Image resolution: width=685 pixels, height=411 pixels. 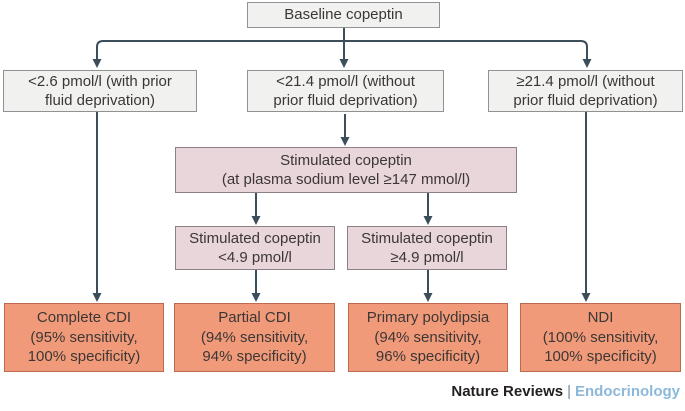 What do you see at coordinates (586, 297) in the screenshot?
I see `arrowhead-right-to-ndi` at bounding box center [586, 297].